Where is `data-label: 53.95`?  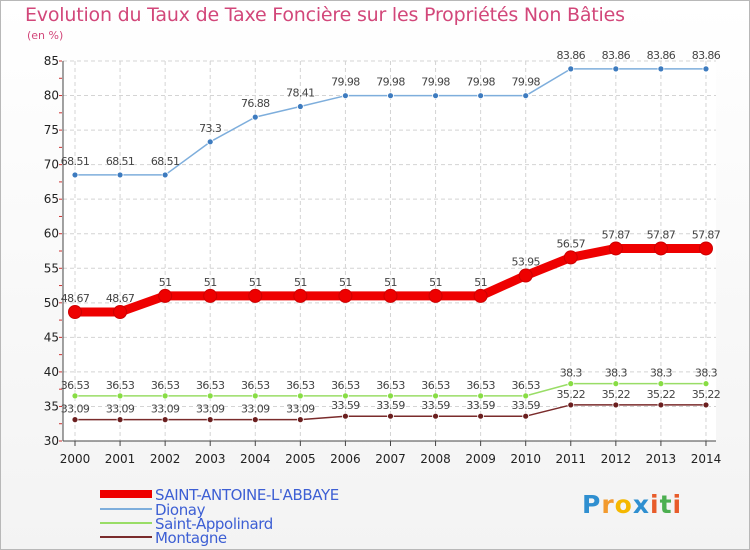 data-label: 53.95 is located at coordinates (525, 262).